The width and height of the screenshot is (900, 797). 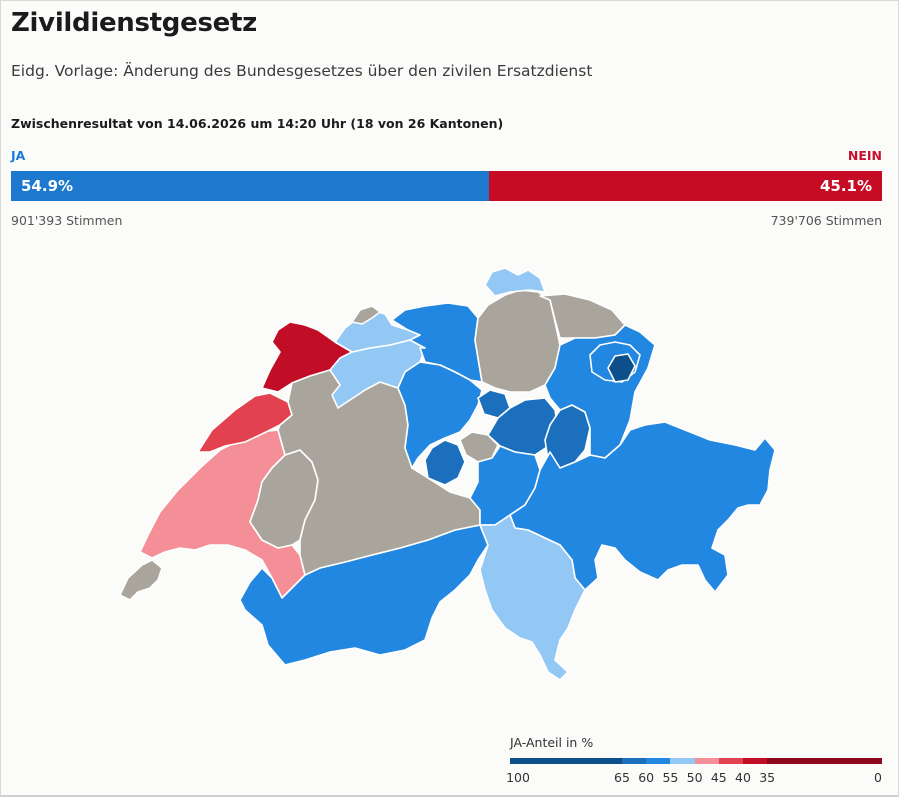 I want to click on legend-tick-label: 35, so click(x=767, y=777).